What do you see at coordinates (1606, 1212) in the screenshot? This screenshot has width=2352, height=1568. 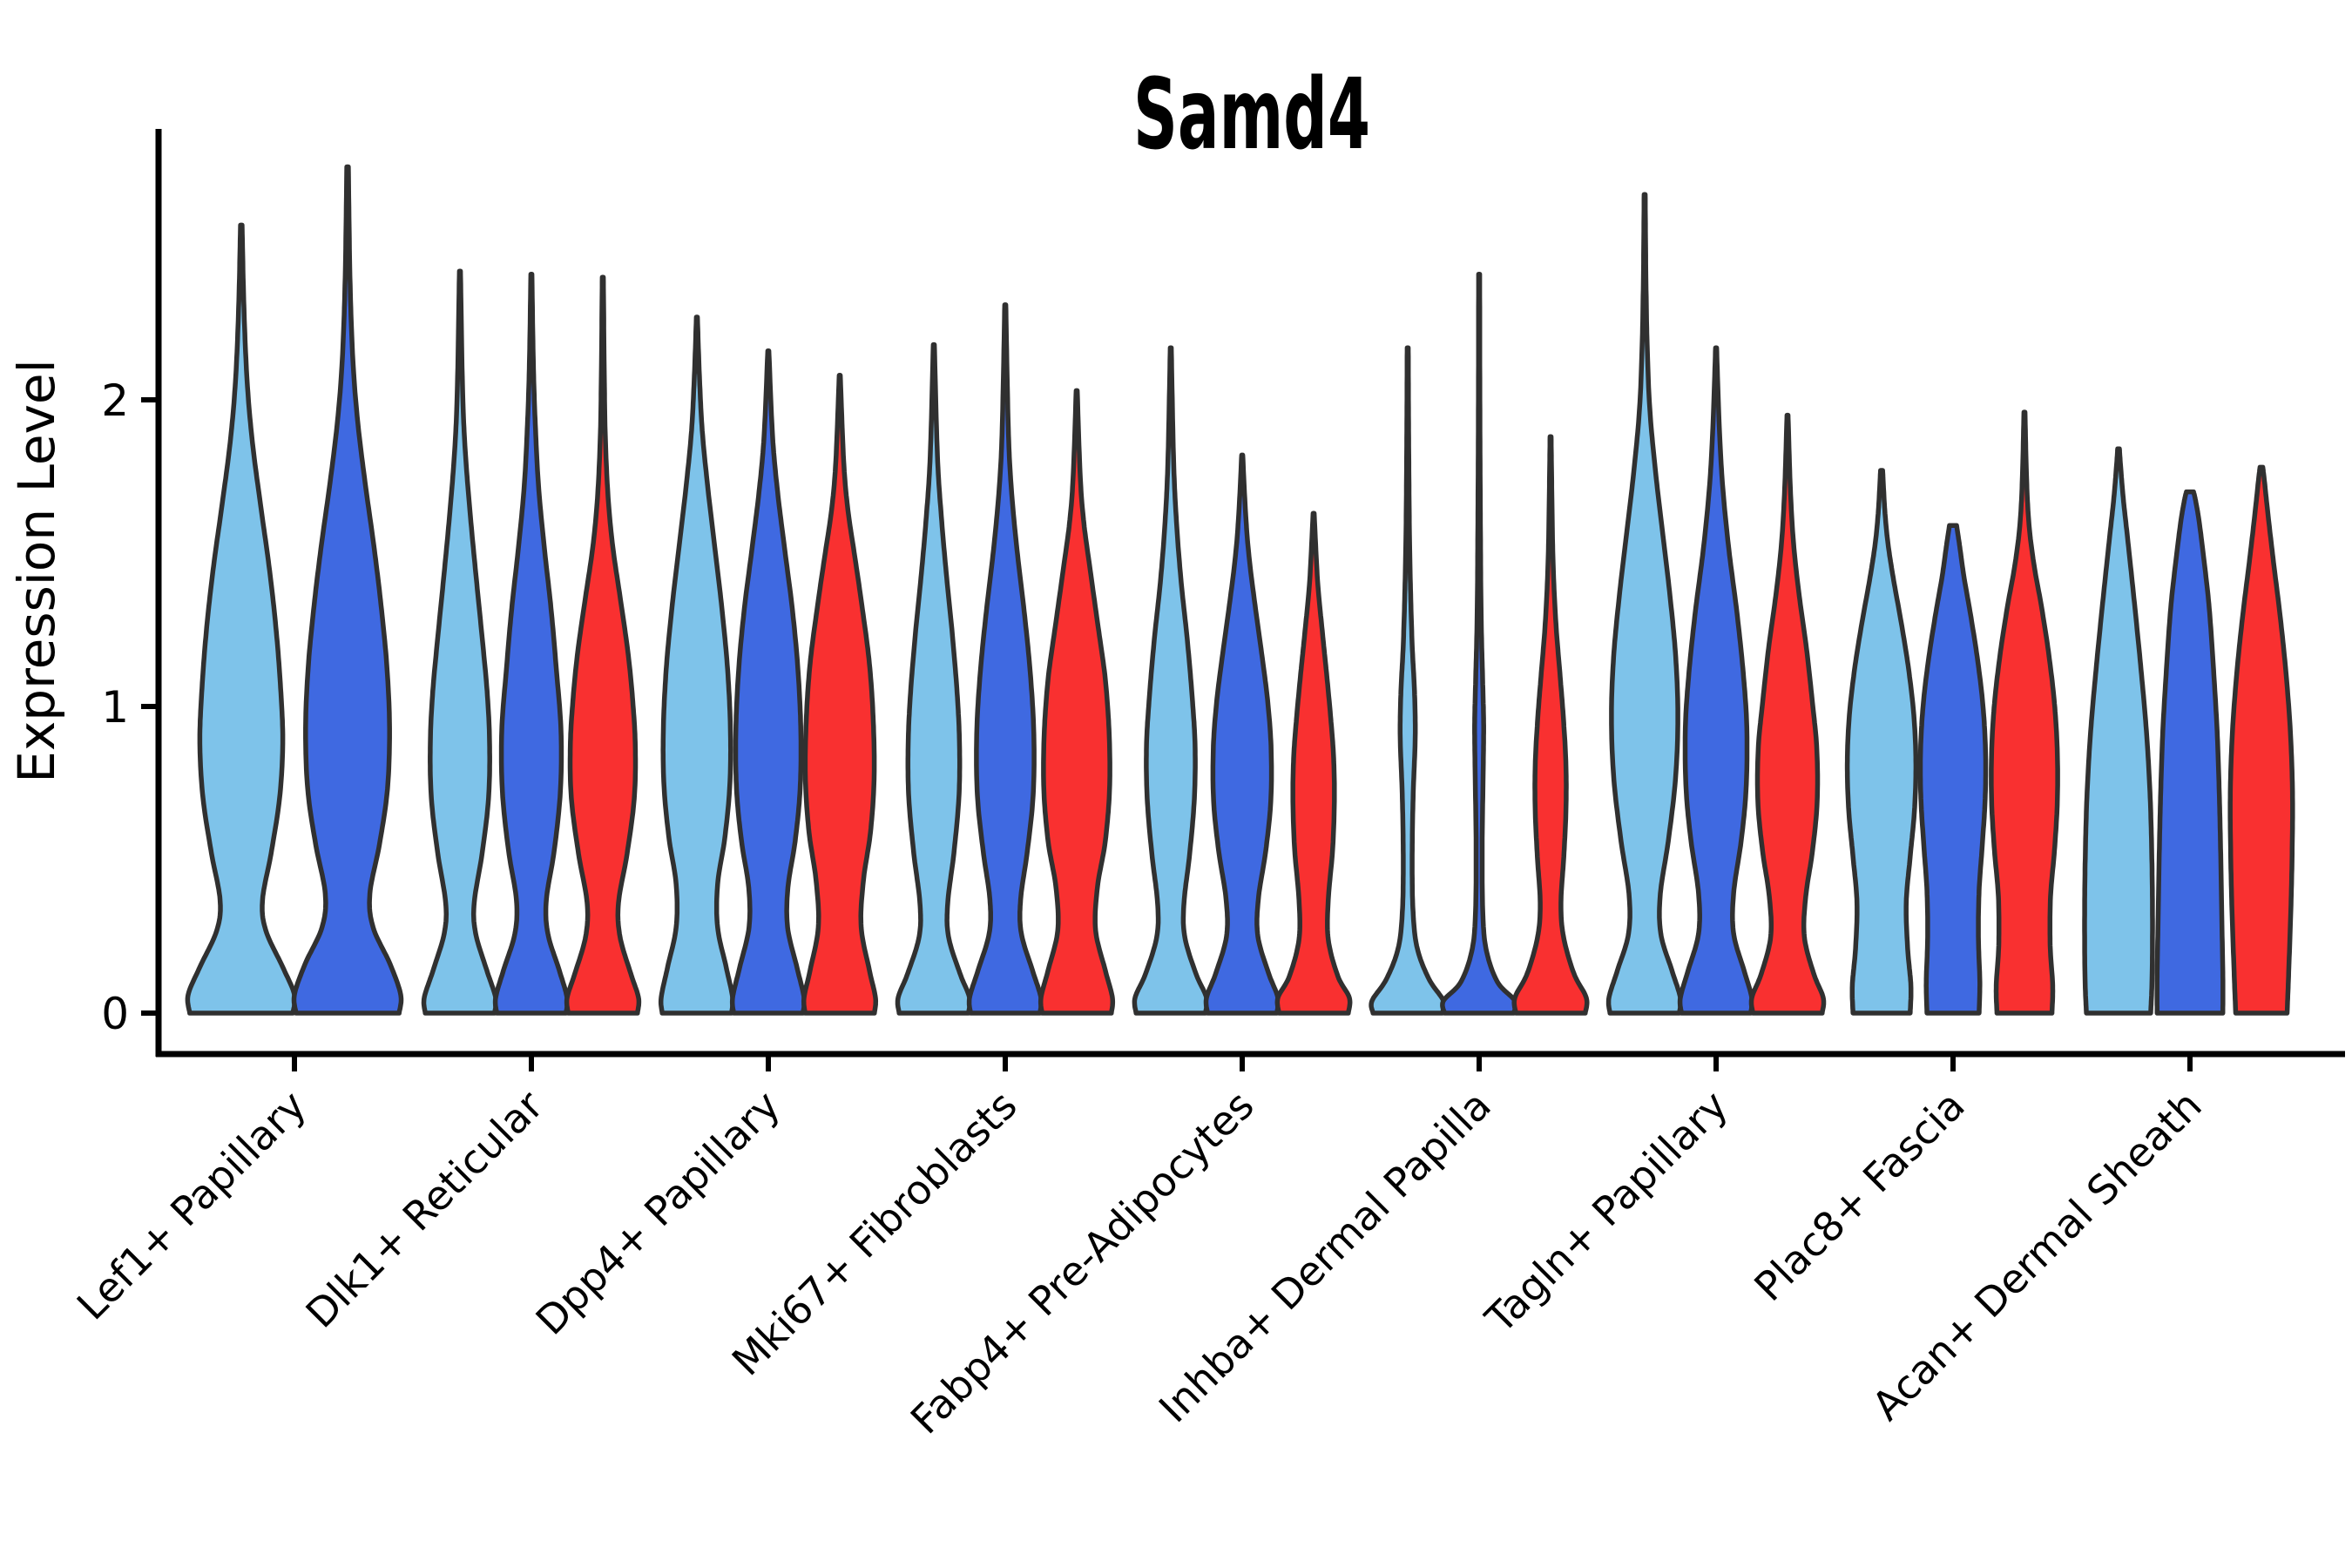 I see `x-tick-label-tagln-papillary: Tagln+ Papillary` at bounding box center [1606, 1212].